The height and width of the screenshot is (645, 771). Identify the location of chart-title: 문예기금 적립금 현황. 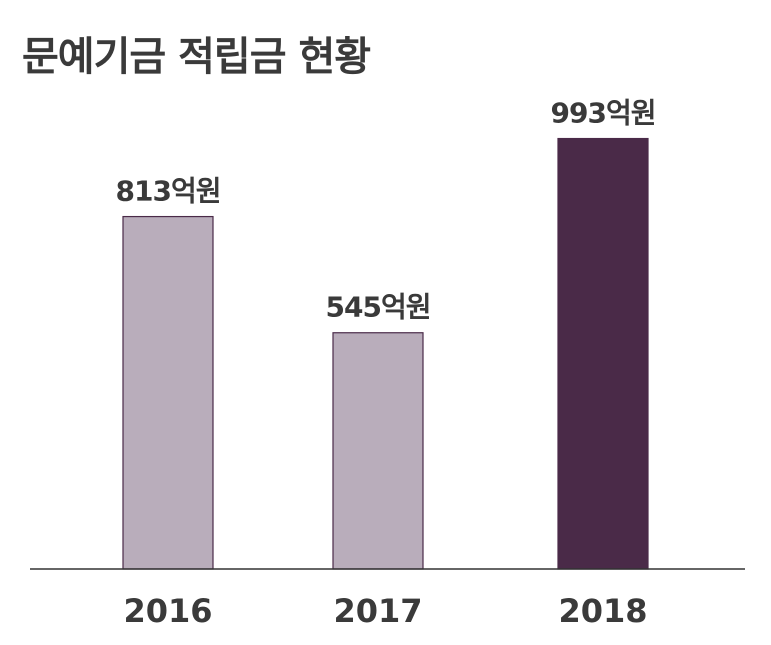
(196, 57).